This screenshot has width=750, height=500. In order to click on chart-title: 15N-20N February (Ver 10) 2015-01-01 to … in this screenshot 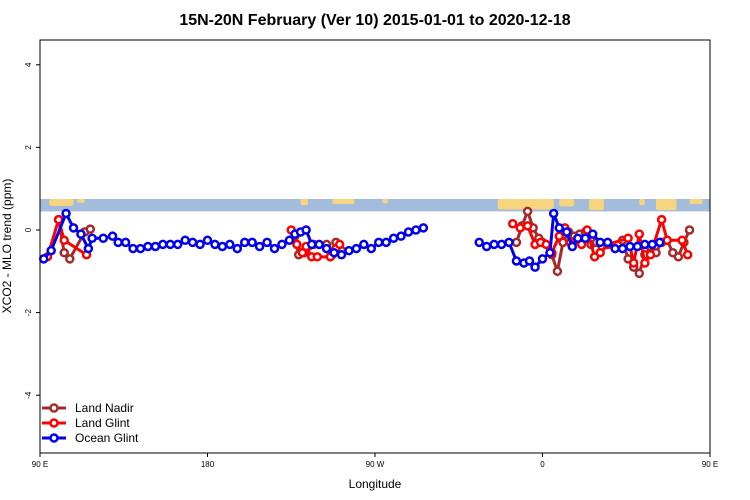, I will do `click(374, 20)`.